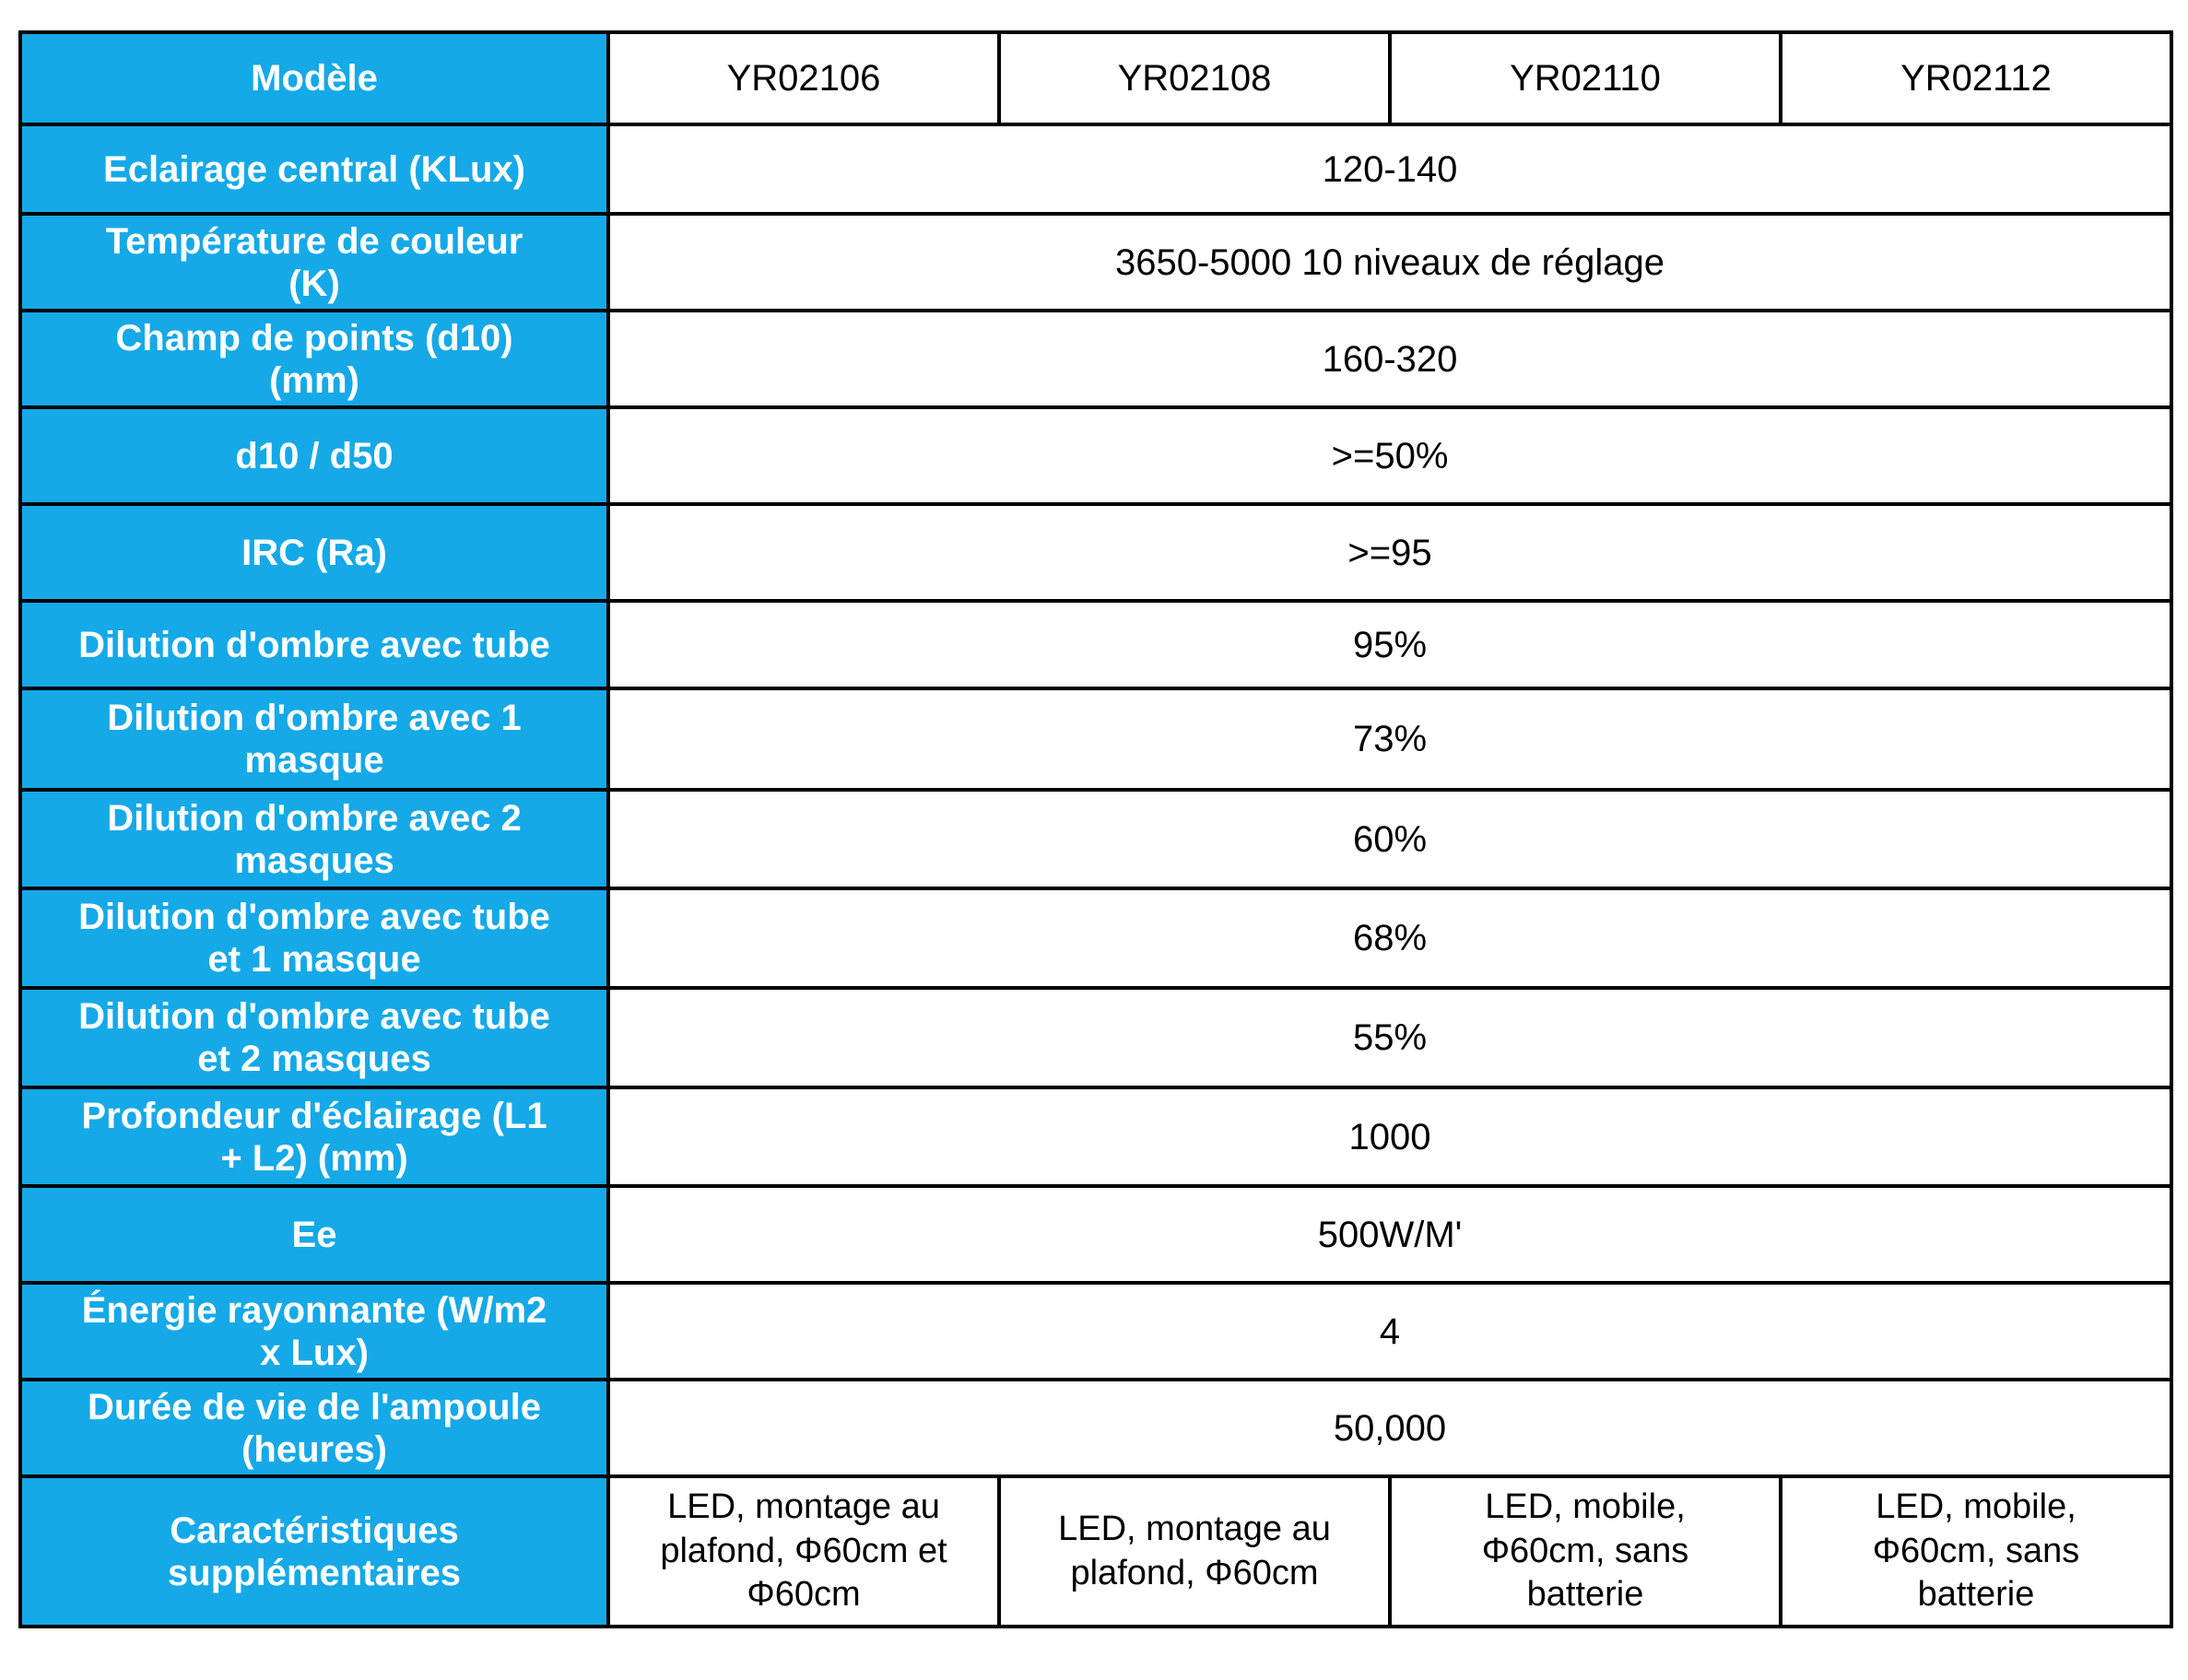  What do you see at coordinates (314, 1234) in the screenshot?
I see `row-label-ee: Ee` at bounding box center [314, 1234].